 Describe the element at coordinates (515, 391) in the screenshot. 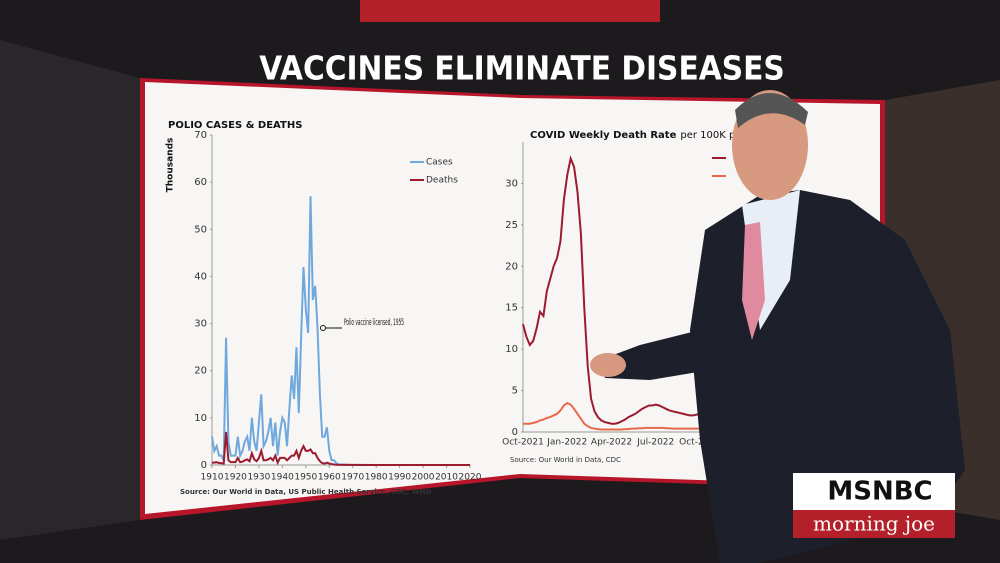

I see `y-tick-label: 5` at that location.